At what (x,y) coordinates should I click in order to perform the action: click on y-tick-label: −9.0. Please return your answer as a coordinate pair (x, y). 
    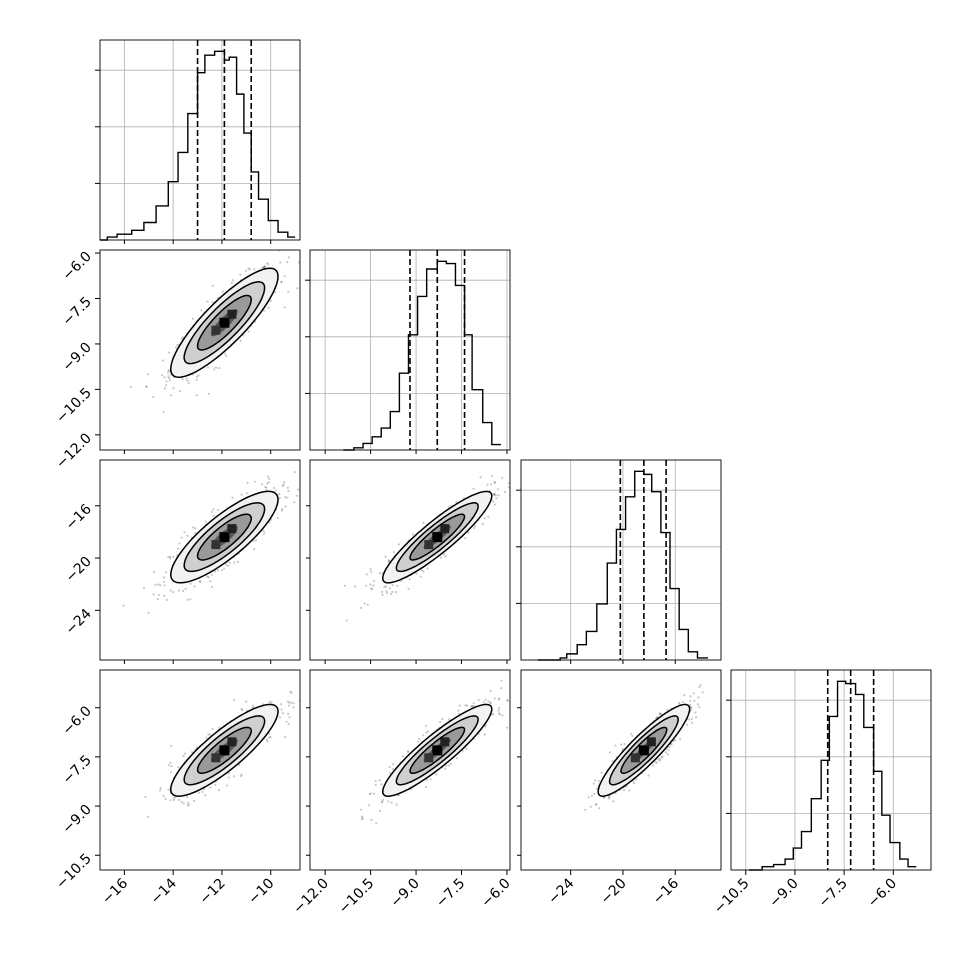
    Looking at the image, I should click on (76, 819).